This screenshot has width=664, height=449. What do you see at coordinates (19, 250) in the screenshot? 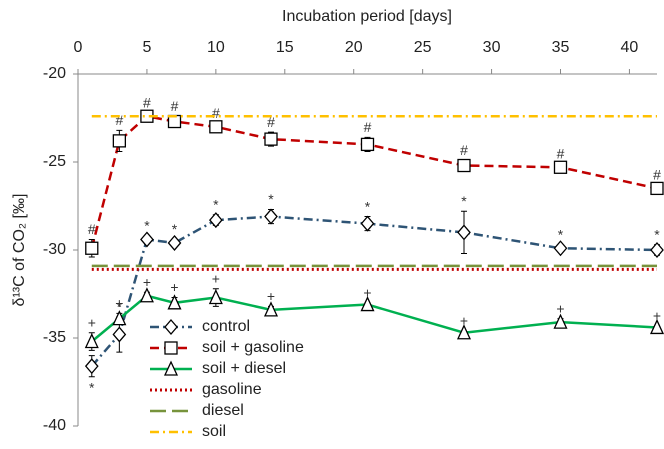
I see `y-axis-title: δ¹³C of CO₂ [‰]` at bounding box center [19, 250].